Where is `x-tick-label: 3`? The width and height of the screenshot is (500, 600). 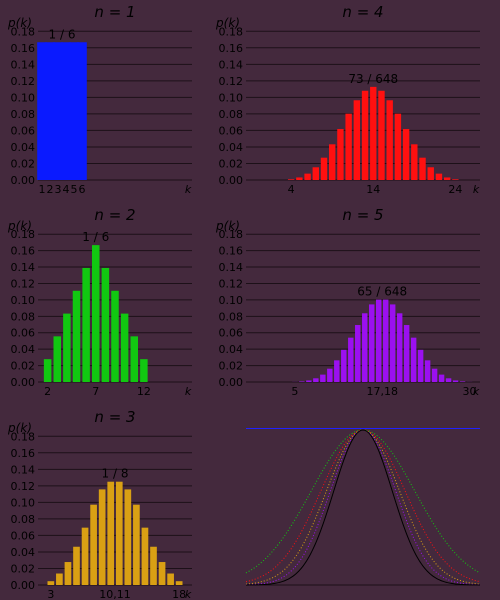 x-tick-label: 3 is located at coordinates (58, 189).